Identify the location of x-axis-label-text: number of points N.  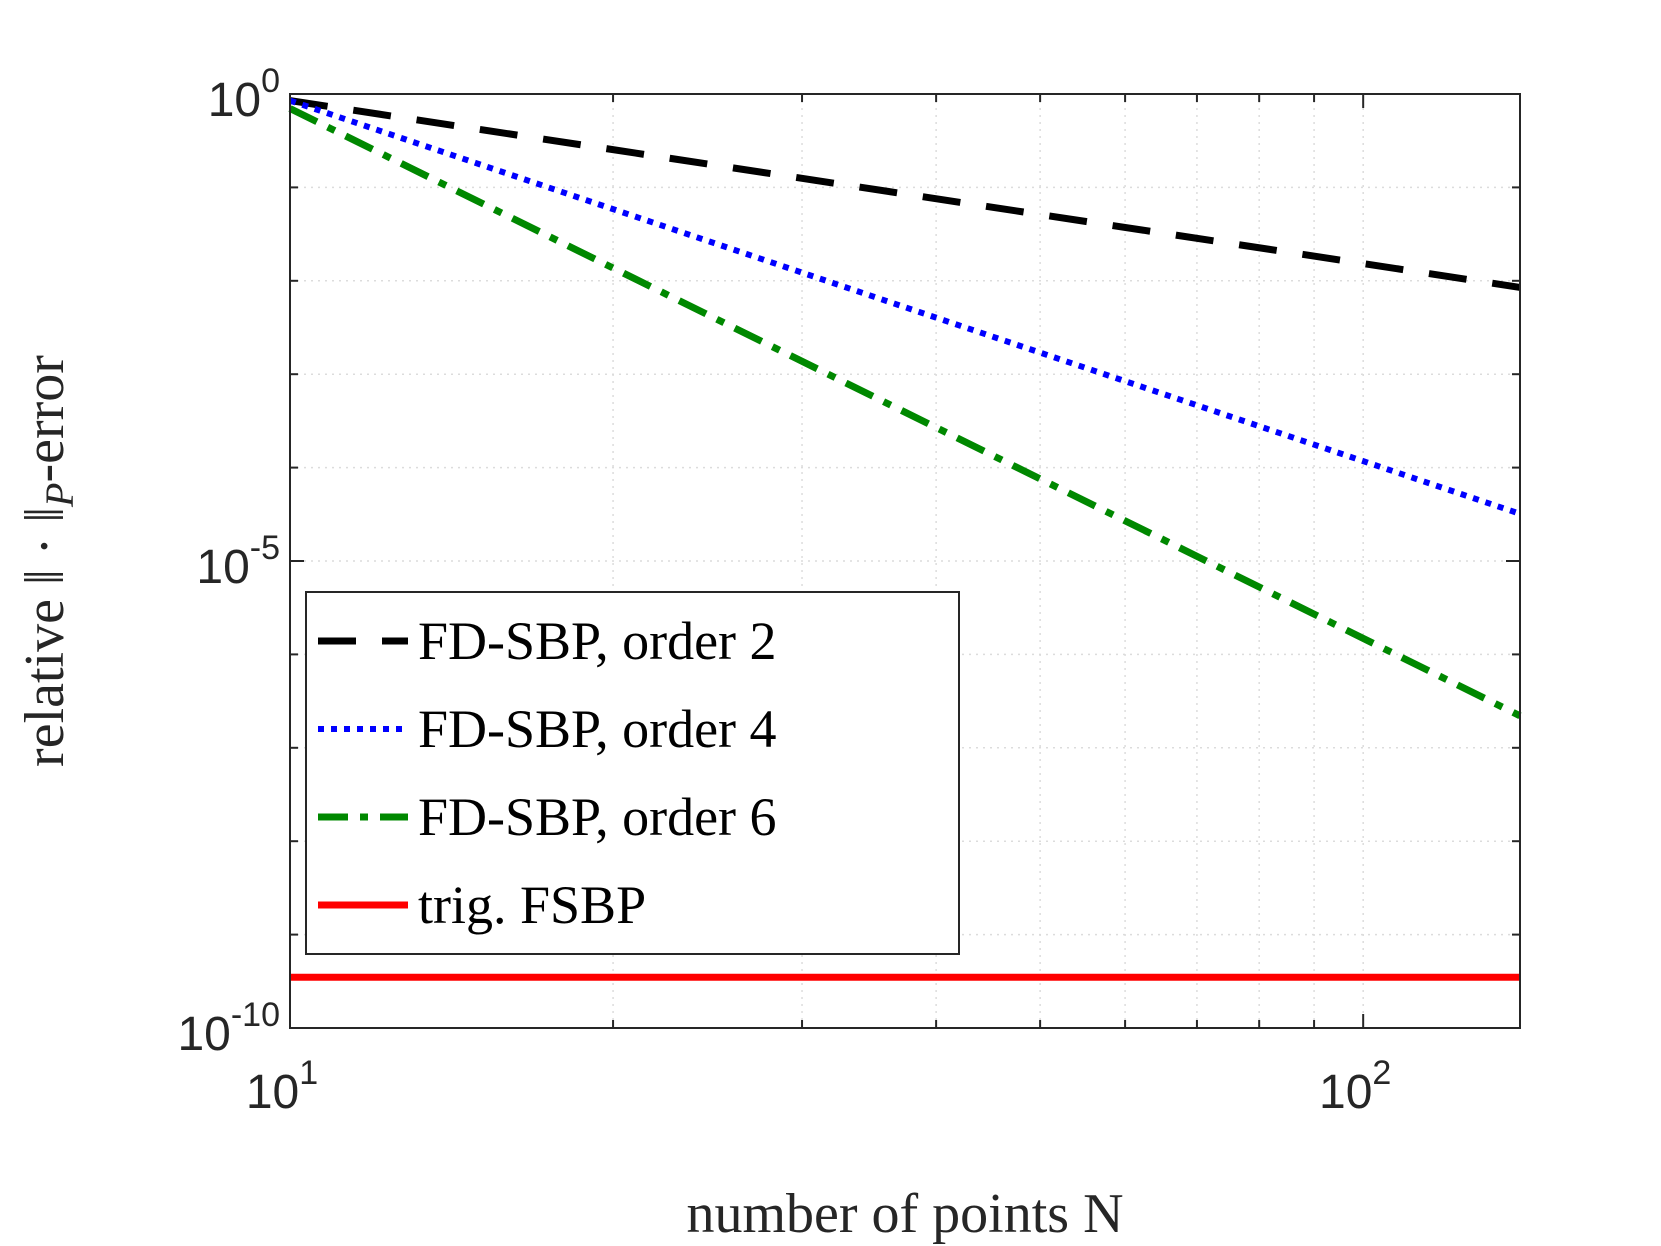
(904, 1214).